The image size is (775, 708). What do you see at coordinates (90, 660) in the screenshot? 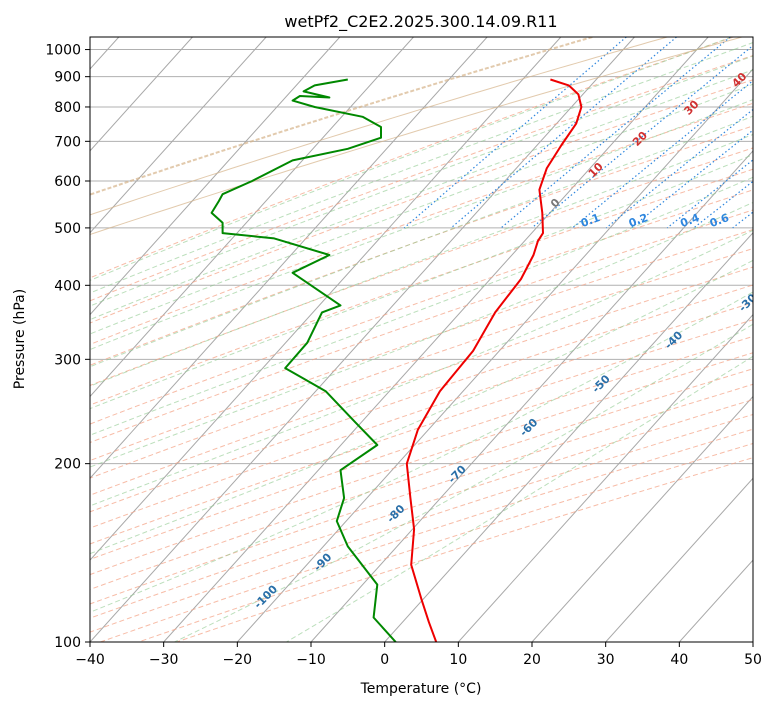
I see `x-tick-label: −40` at bounding box center [90, 660].